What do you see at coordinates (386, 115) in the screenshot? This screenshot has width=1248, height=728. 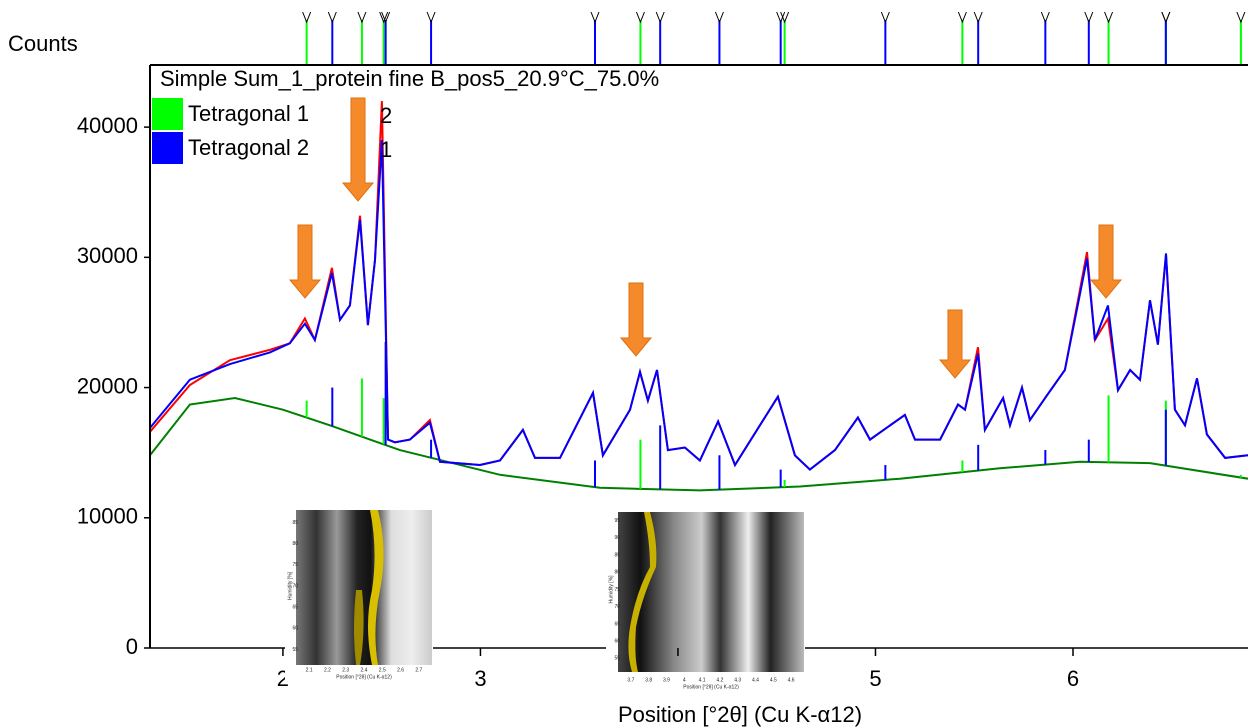 I see `legend-count: 2` at bounding box center [386, 115].